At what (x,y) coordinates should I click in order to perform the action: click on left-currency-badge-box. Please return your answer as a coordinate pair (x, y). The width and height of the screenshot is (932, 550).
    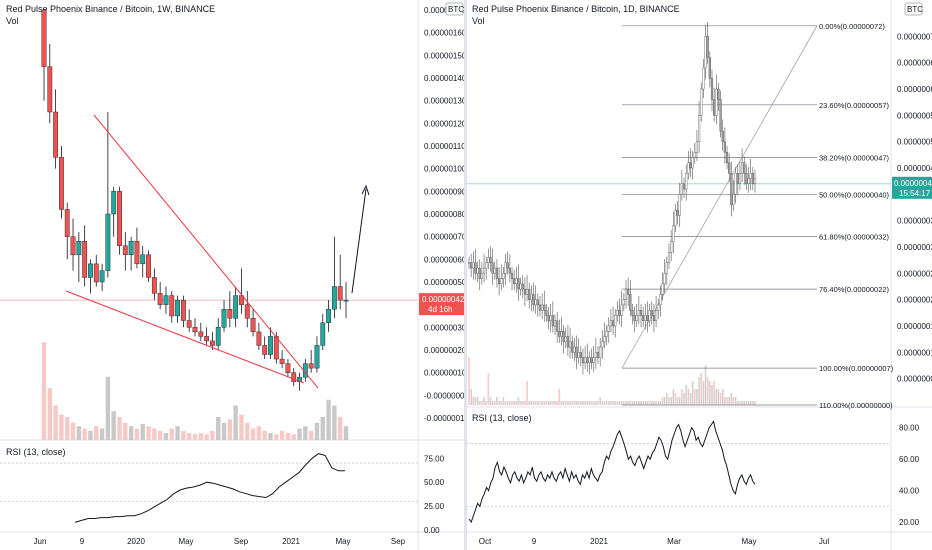
    Looking at the image, I should click on (454, 9).